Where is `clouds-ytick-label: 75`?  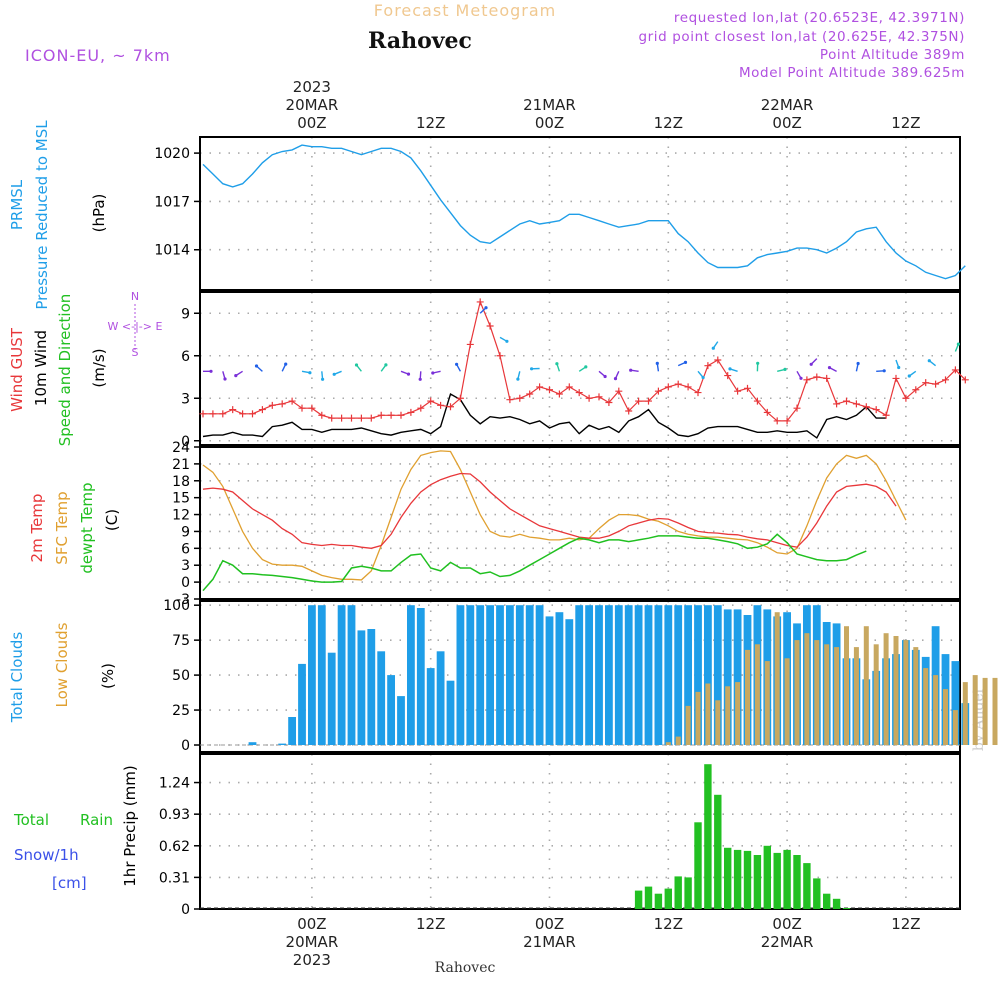 clouds-ytick-label: 75 is located at coordinates (181, 641).